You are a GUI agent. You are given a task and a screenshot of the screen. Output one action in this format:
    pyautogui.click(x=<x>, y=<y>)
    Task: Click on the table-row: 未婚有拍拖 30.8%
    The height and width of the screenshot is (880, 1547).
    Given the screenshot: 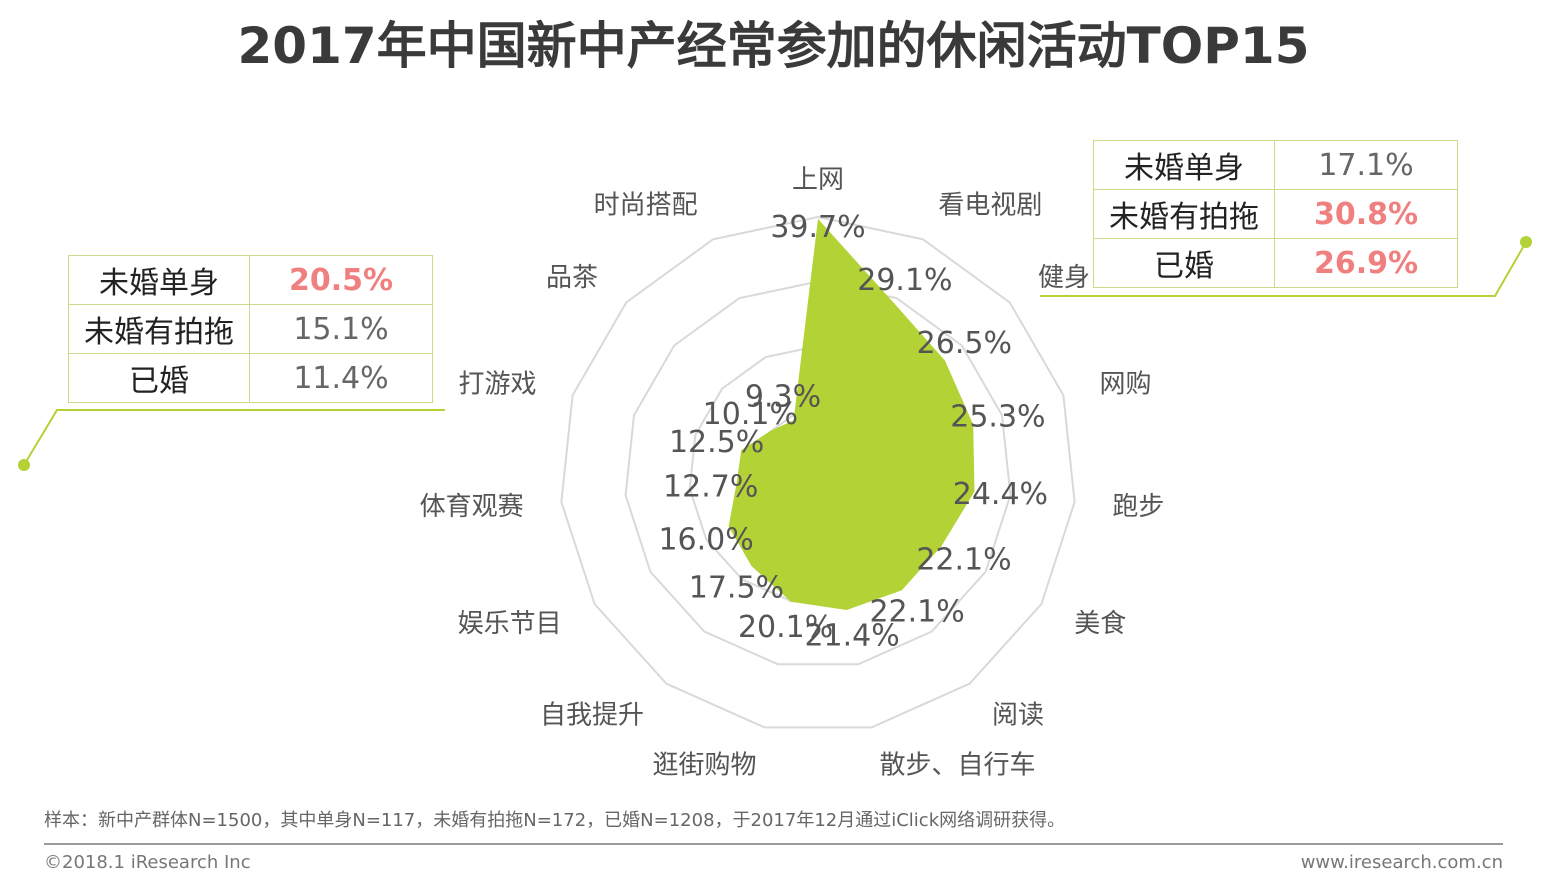 What is the action you would take?
    pyautogui.click(x=1275, y=214)
    